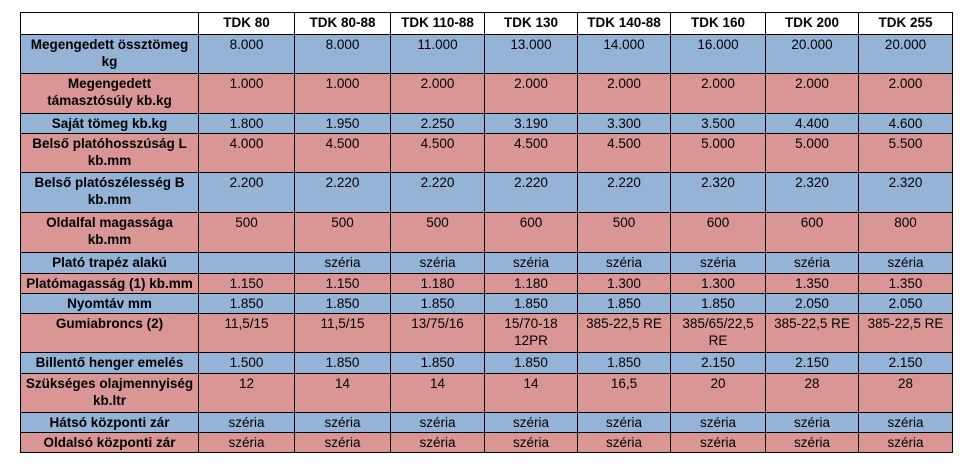  I want to click on cell: 20.000, so click(812, 54).